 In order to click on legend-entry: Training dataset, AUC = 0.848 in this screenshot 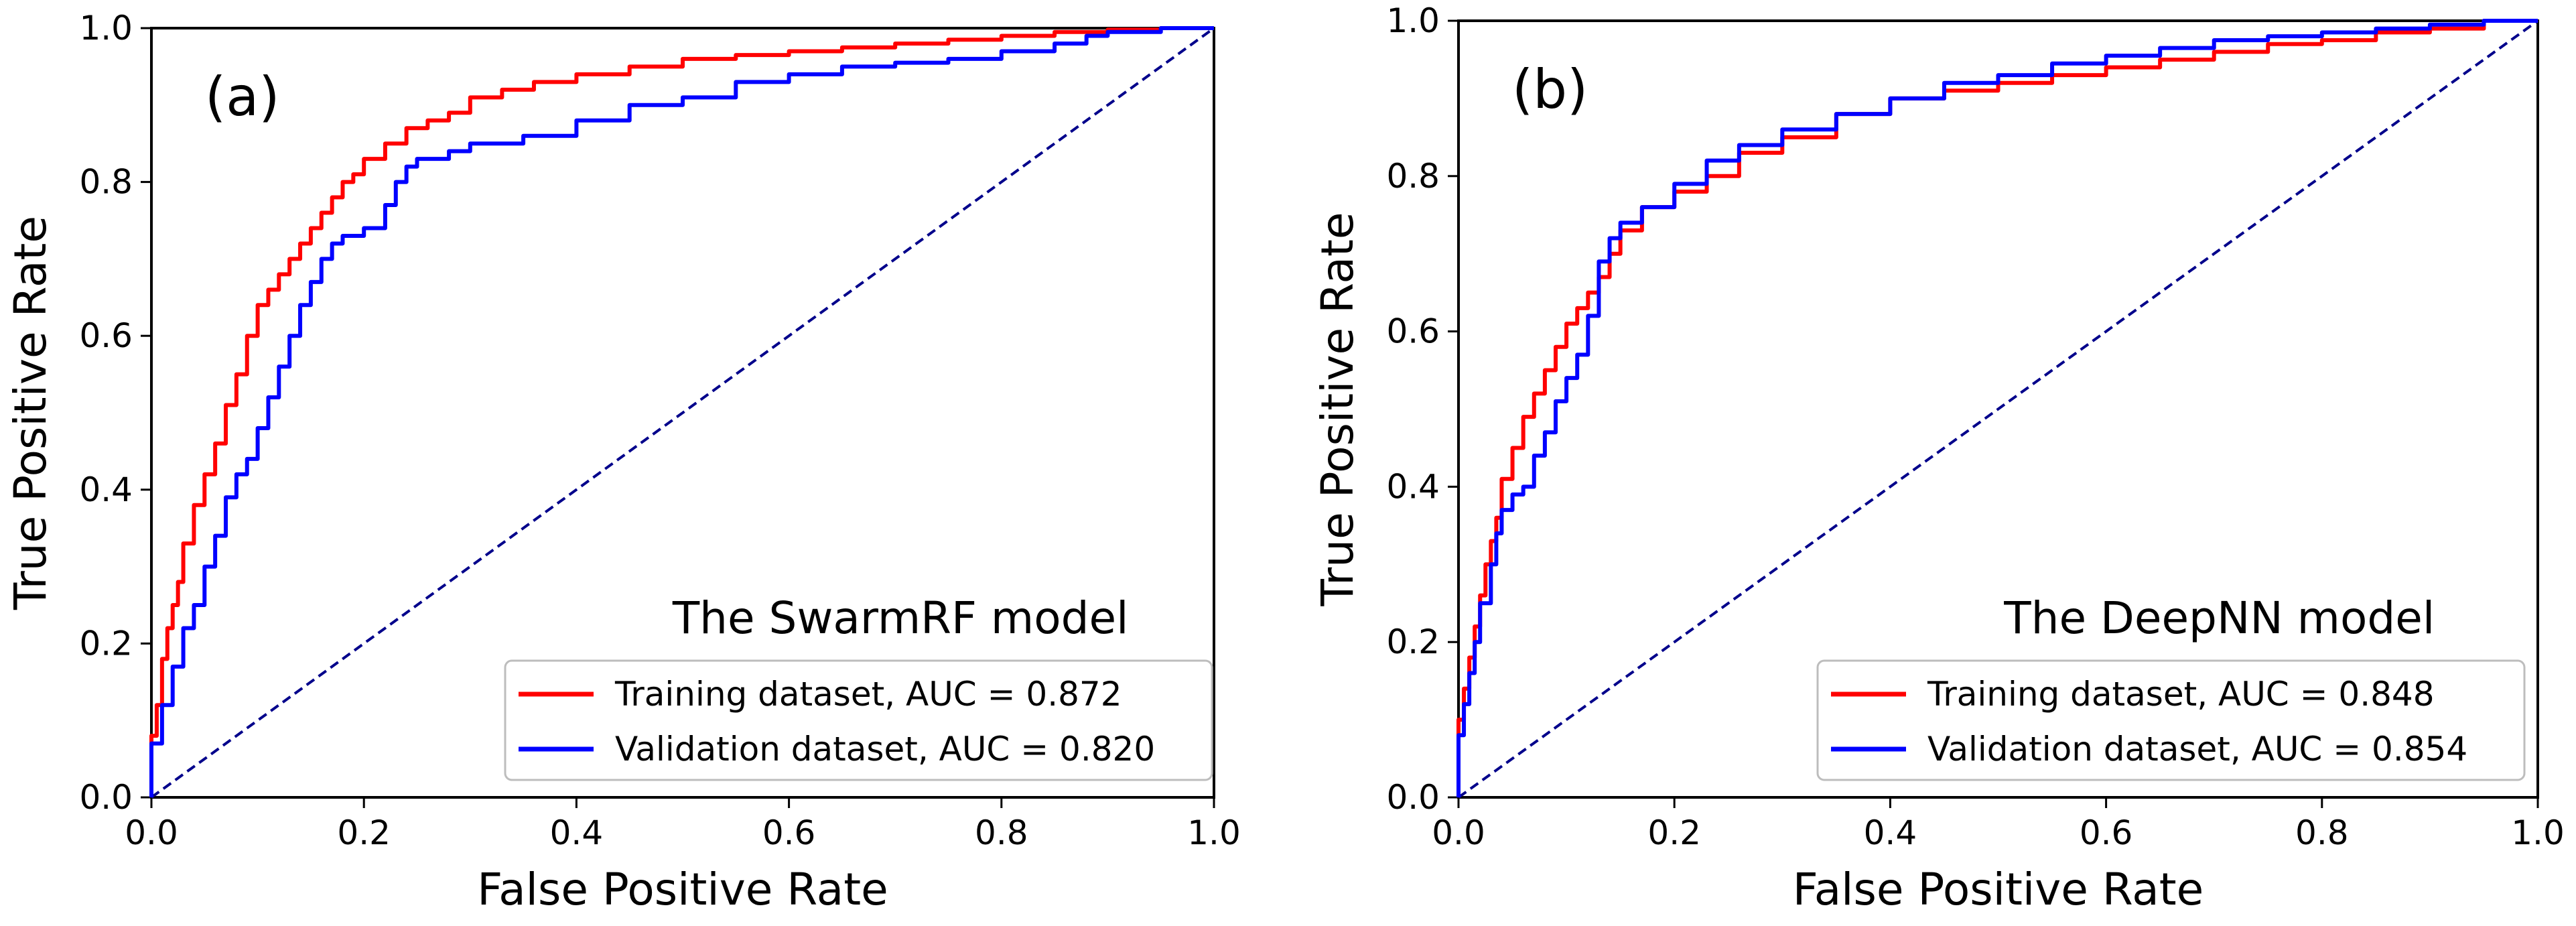, I will do `click(2181, 694)`.